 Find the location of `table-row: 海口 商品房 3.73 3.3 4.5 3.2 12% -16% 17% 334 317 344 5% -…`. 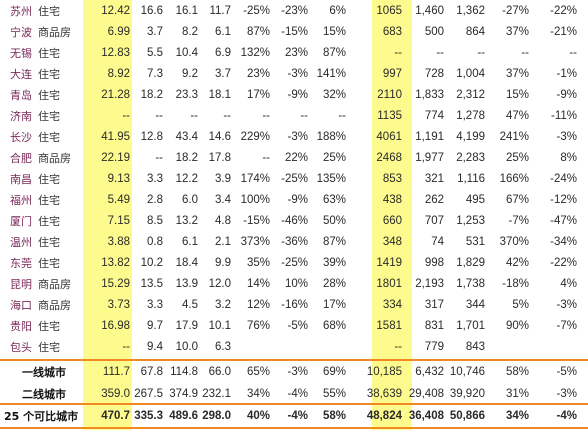

table-row: 海口 商品房 3.73 3.3 4.5 3.2 12% -16% 17% 334 317 344 5% -… is located at coordinates (294, 304).